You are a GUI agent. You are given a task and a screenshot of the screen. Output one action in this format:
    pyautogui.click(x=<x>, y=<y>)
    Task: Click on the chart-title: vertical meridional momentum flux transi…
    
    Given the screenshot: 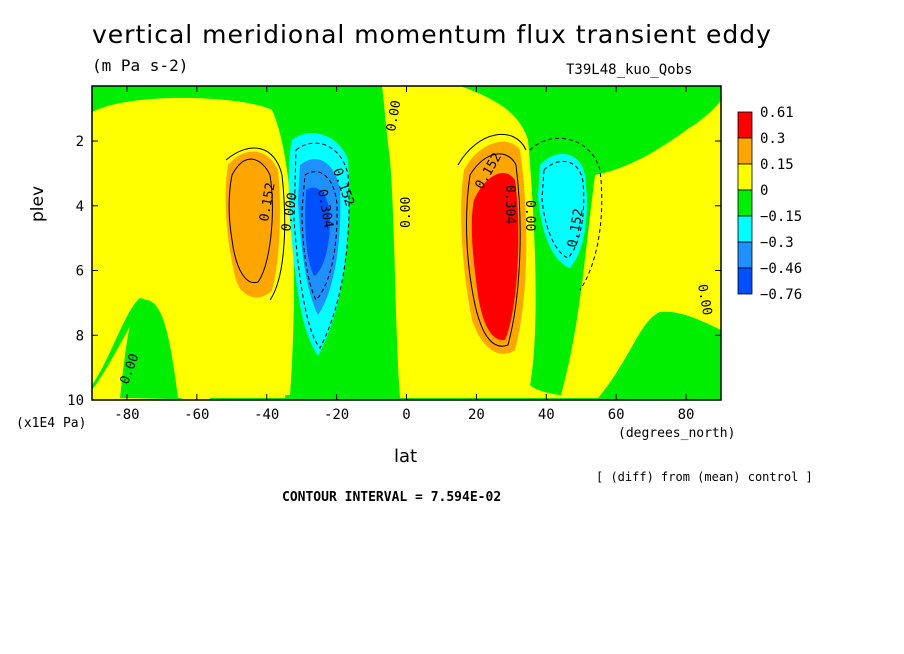 What is the action you would take?
    pyautogui.click(x=432, y=34)
    